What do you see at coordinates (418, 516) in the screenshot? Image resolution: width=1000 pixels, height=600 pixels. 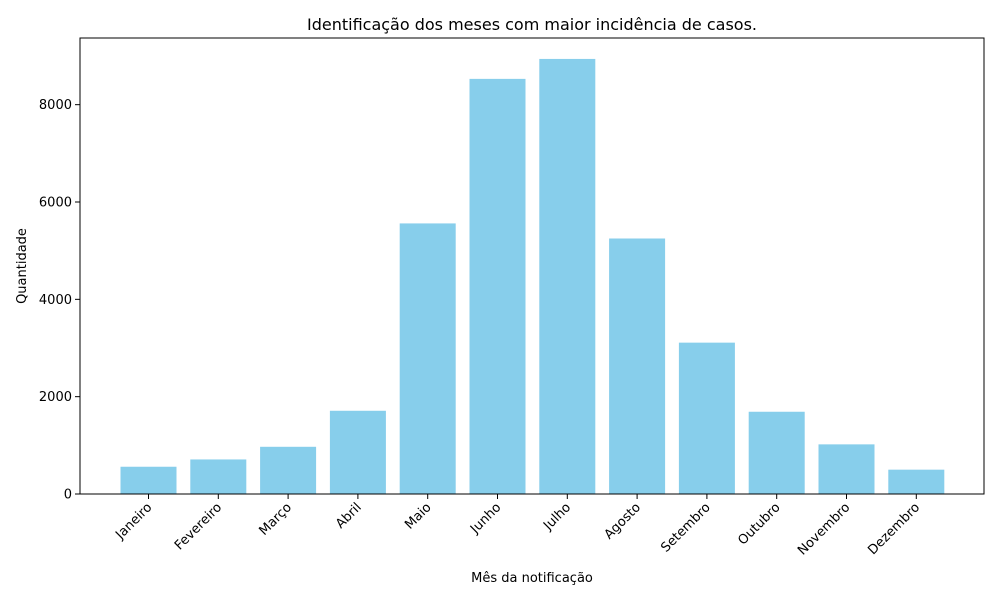 I see `x-tick-label: Maio` at bounding box center [418, 516].